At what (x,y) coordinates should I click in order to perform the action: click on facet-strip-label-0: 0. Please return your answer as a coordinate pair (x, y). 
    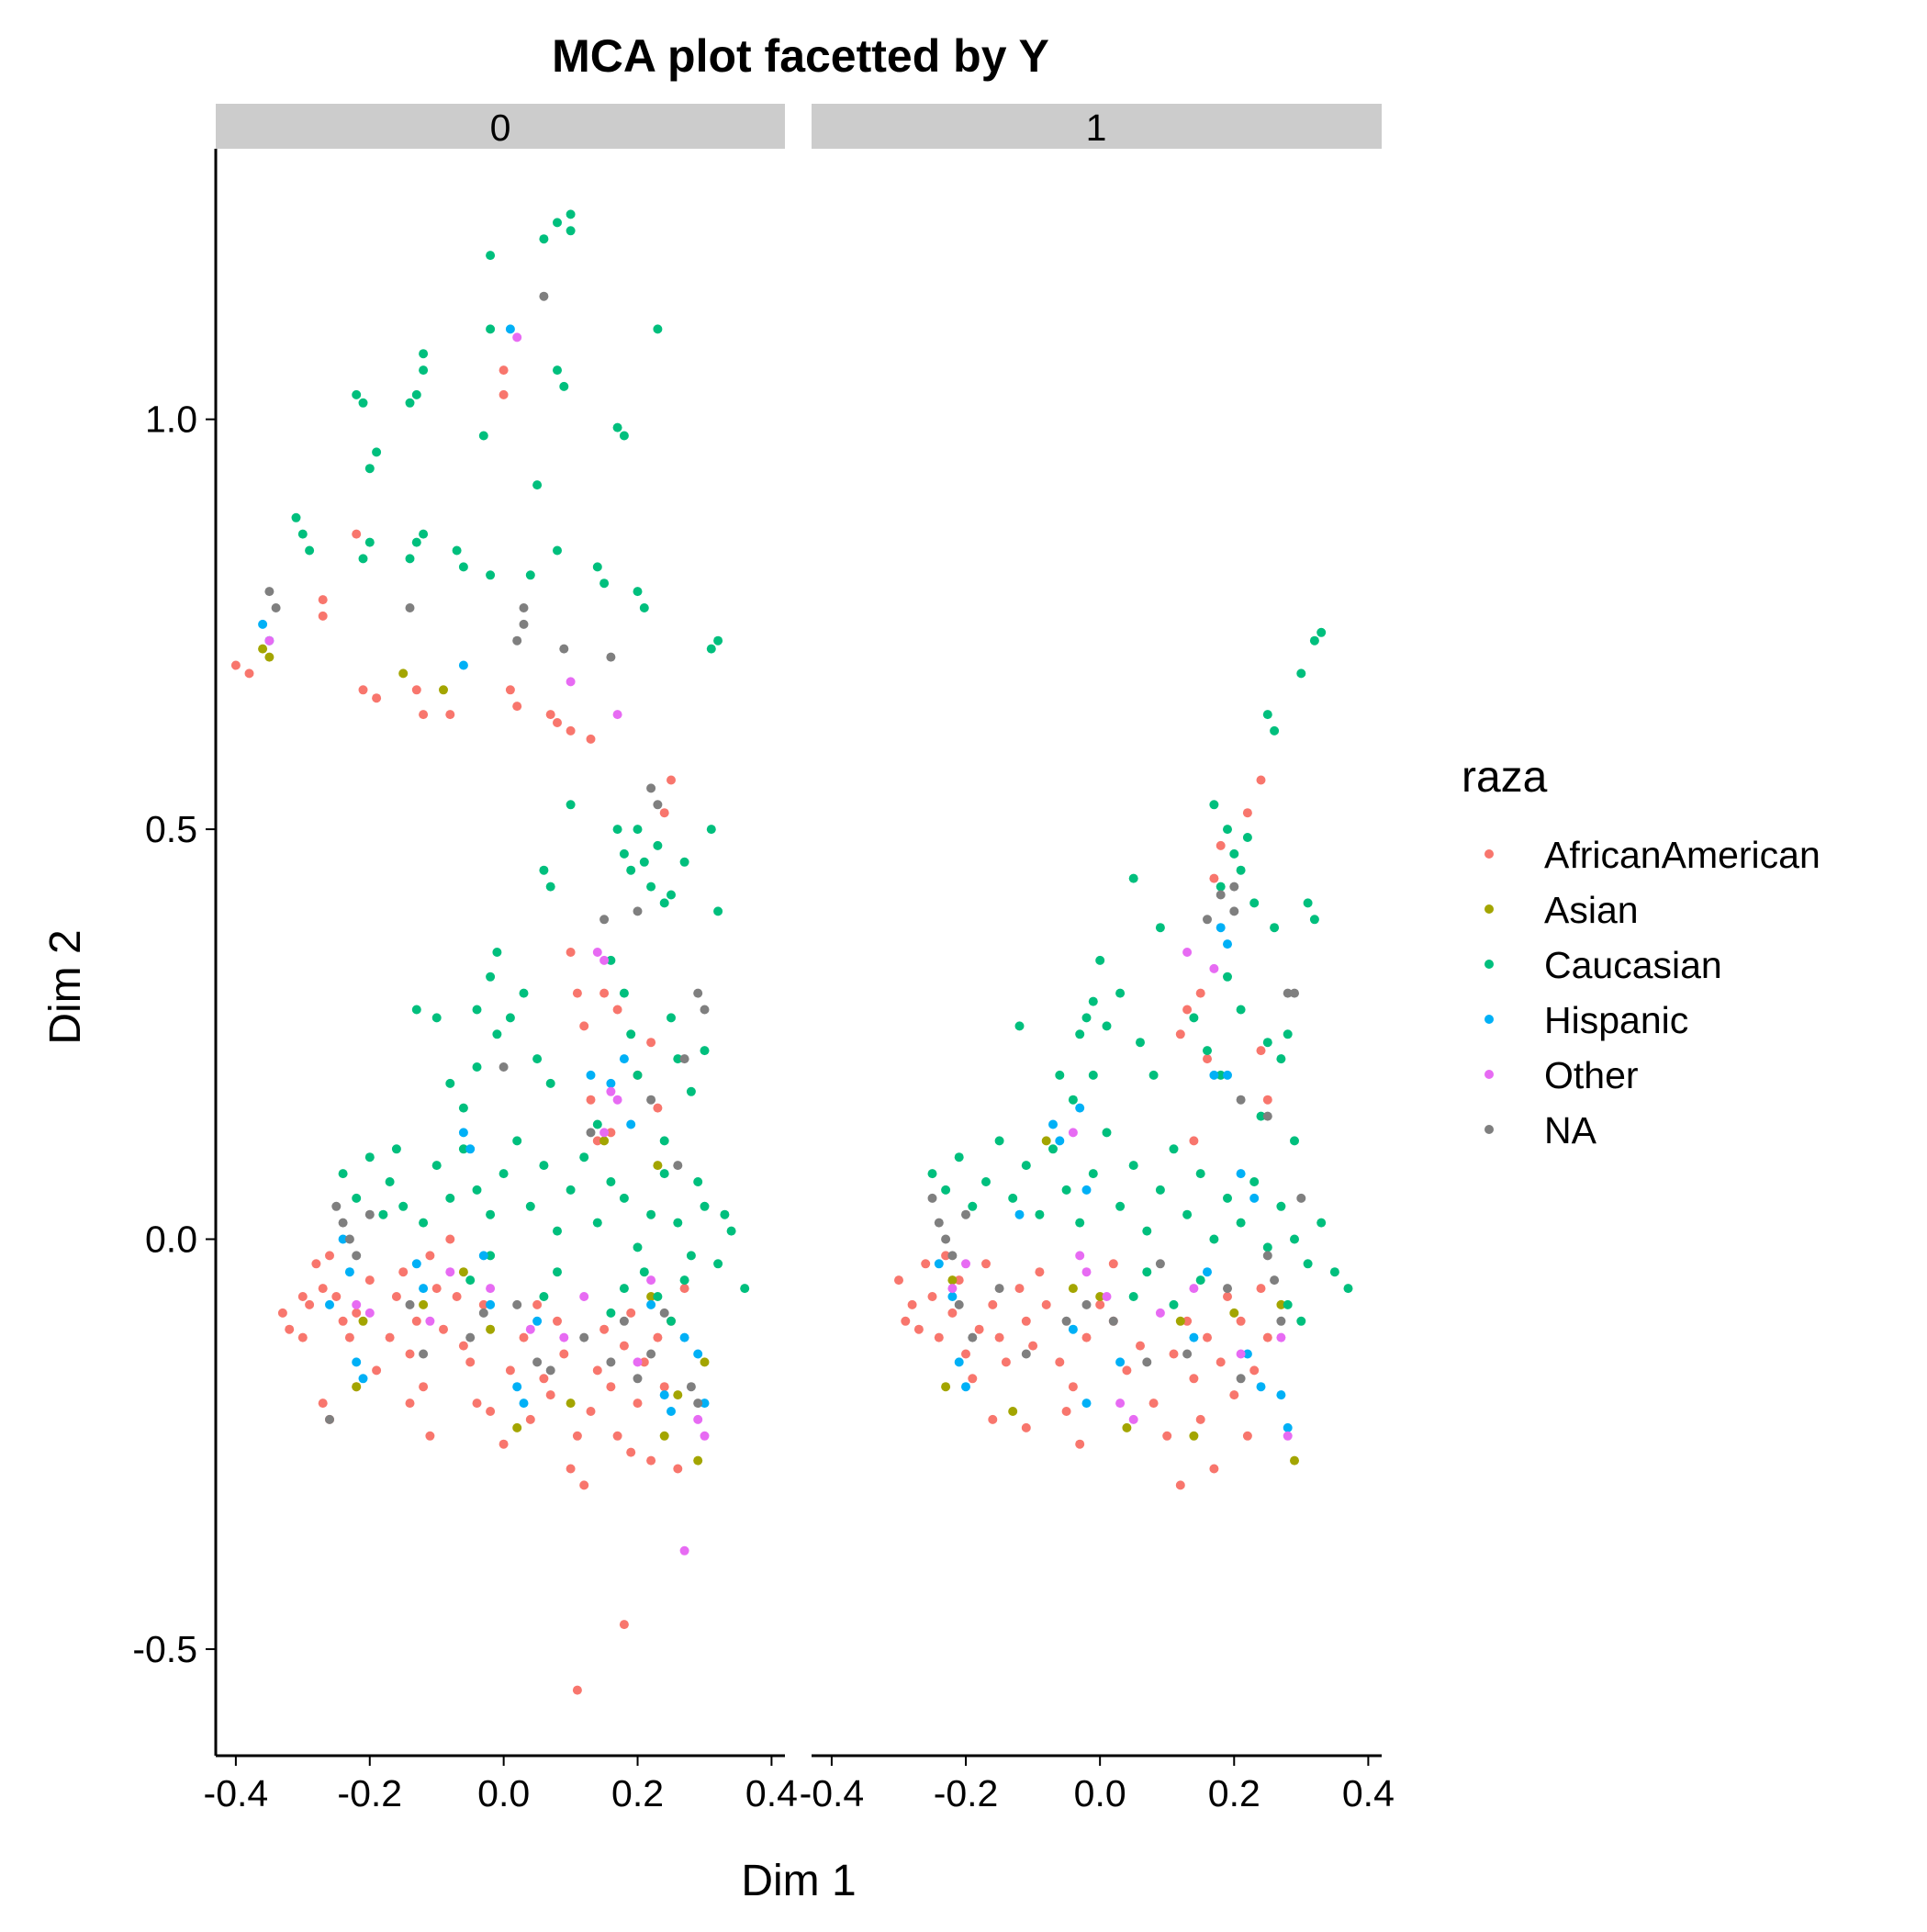
    Looking at the image, I should click on (500, 128).